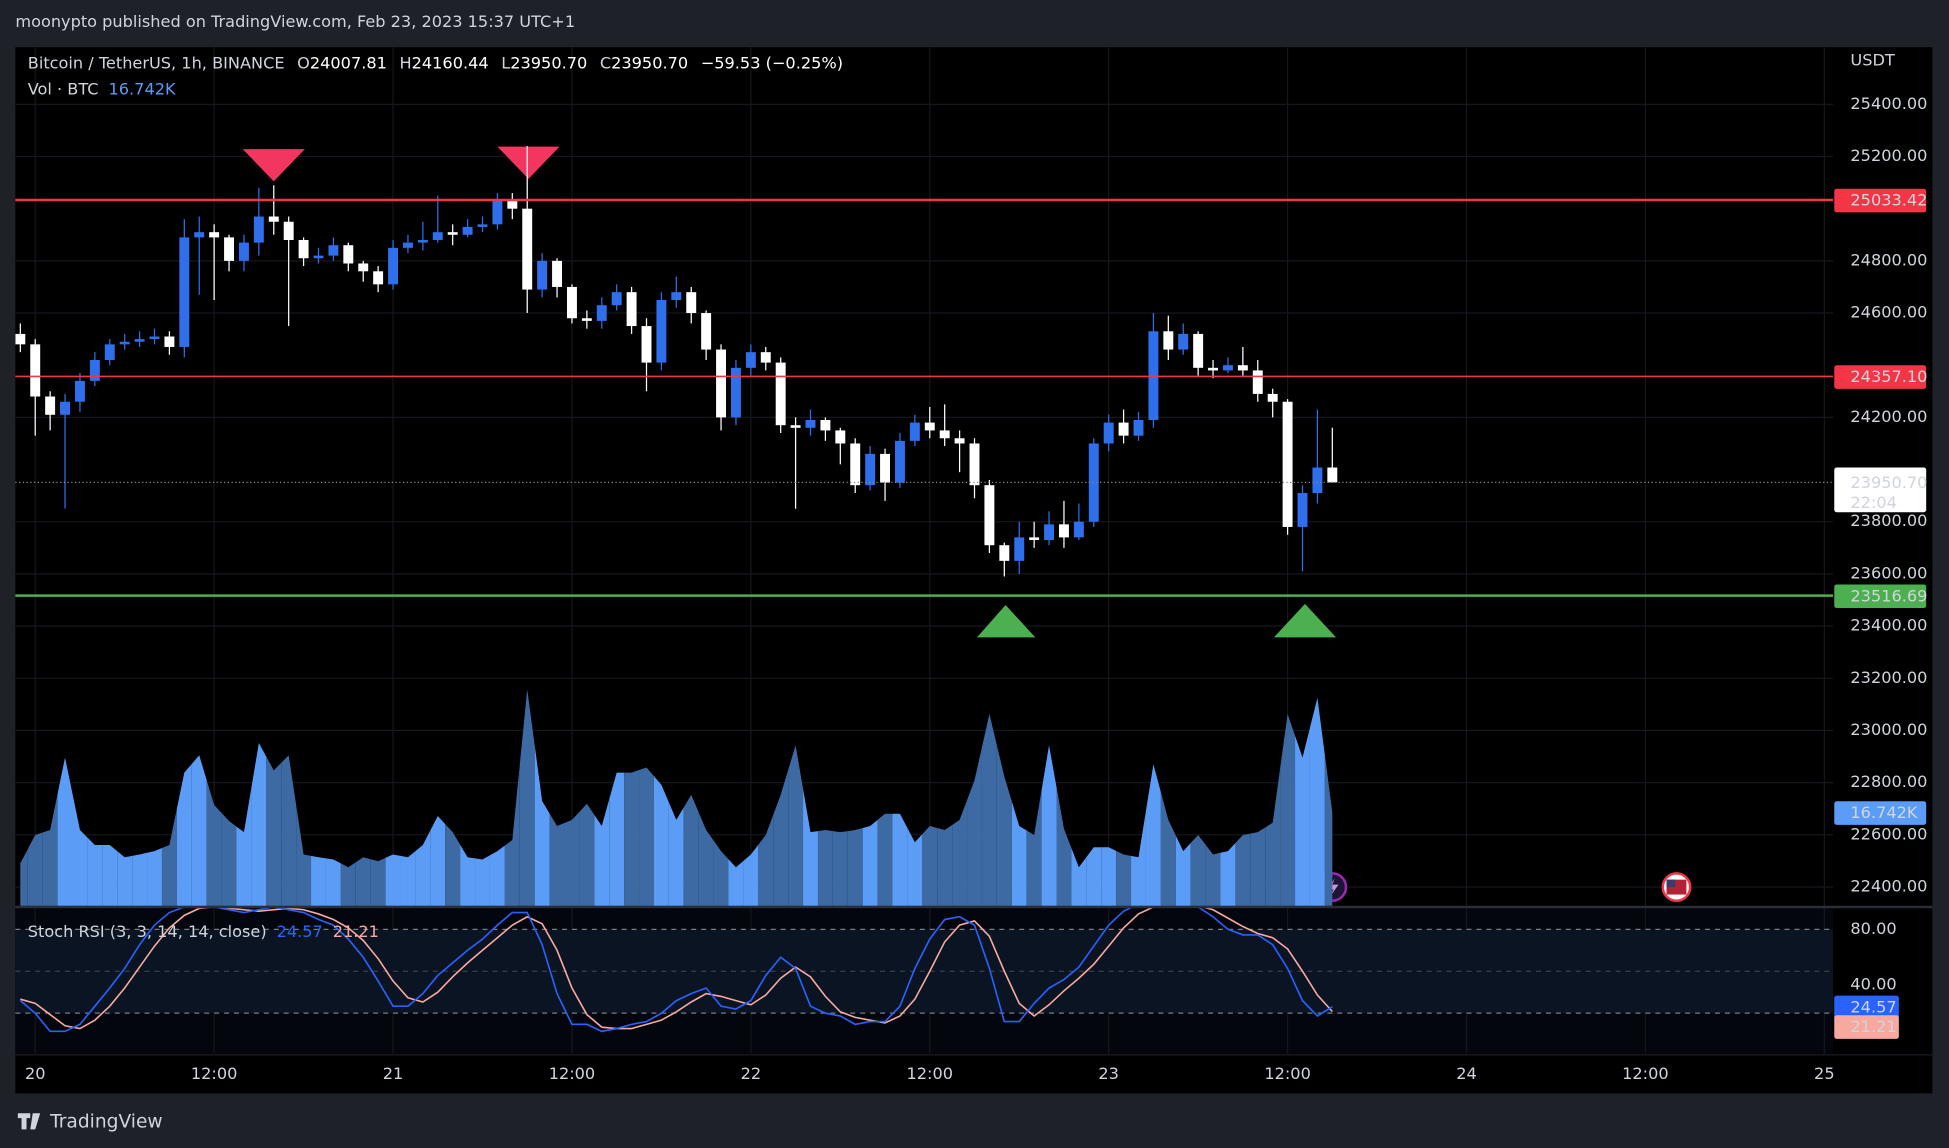 The width and height of the screenshot is (1949, 1148). Describe the element at coordinates (1873, 502) in the screenshot. I see `countdown: 22:04` at that location.